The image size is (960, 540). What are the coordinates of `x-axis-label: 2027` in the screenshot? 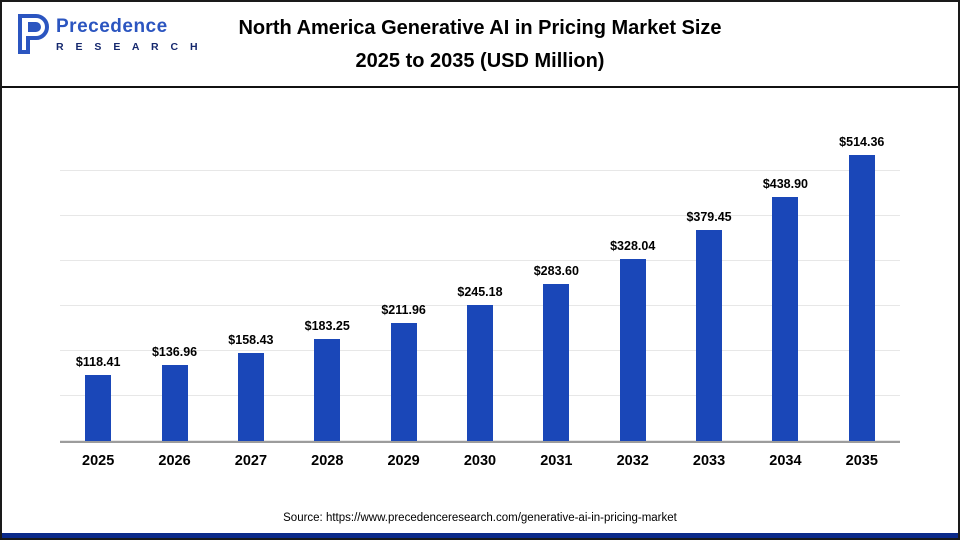 It's located at (251, 461).